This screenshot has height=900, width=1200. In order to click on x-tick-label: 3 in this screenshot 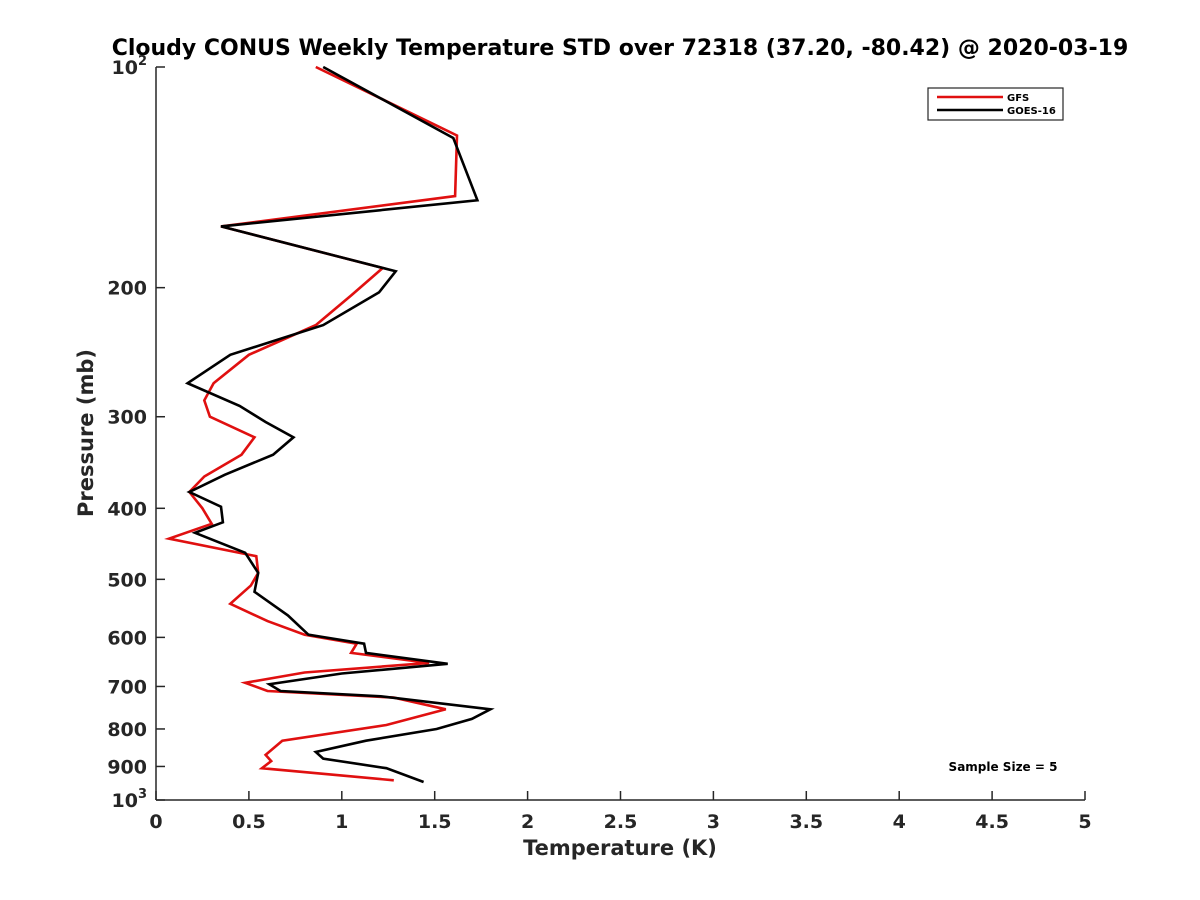, I will do `click(713, 822)`.